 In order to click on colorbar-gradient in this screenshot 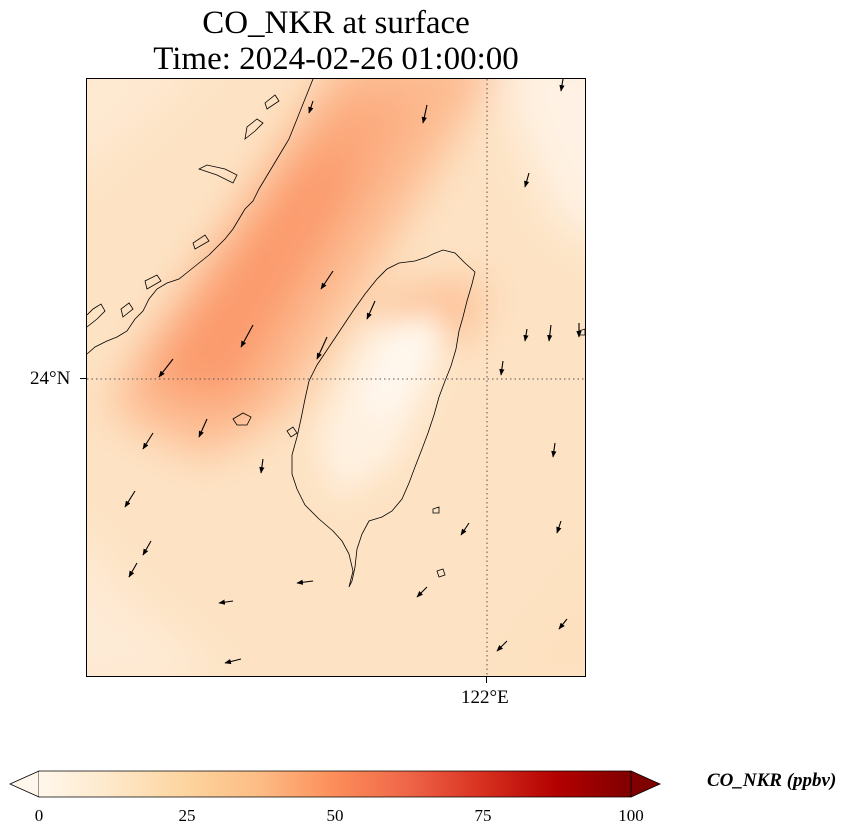, I will do `click(335, 784)`.